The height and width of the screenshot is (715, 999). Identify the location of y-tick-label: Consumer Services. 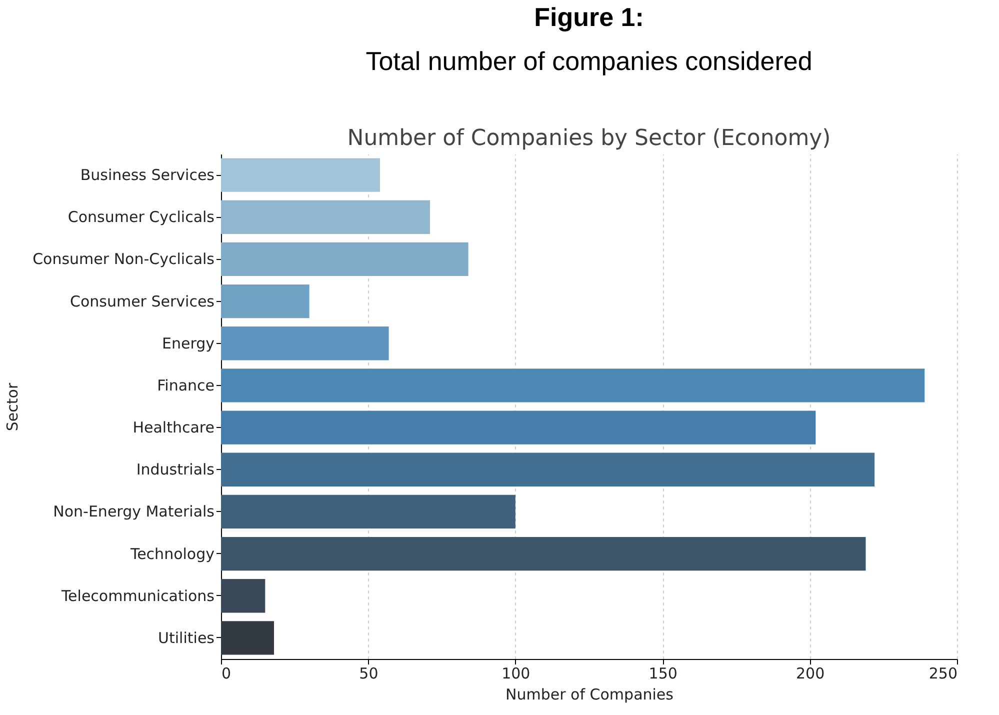
(142, 301).